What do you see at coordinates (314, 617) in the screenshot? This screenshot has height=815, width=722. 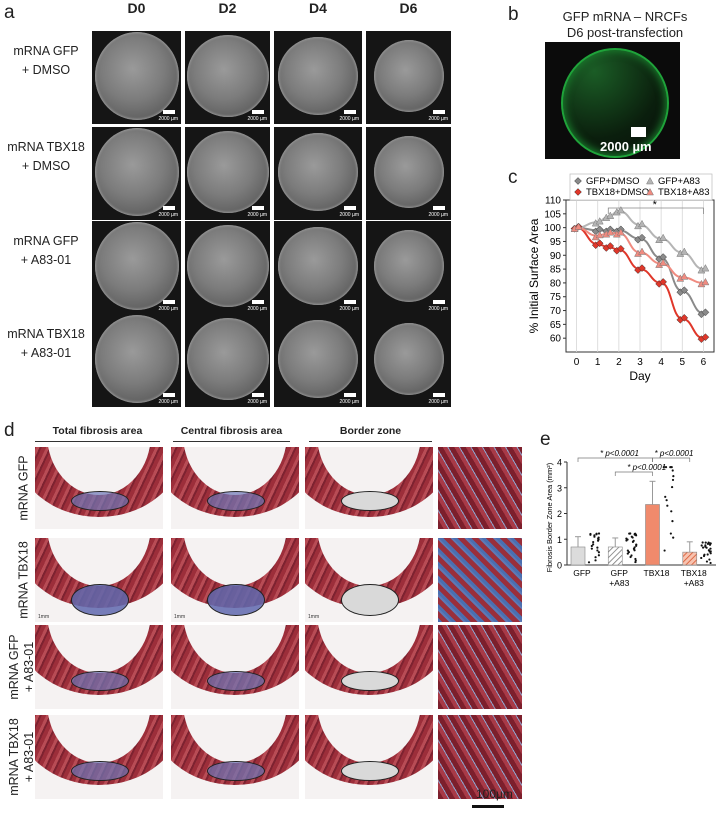 I see `small-scale-text: 1mm` at bounding box center [314, 617].